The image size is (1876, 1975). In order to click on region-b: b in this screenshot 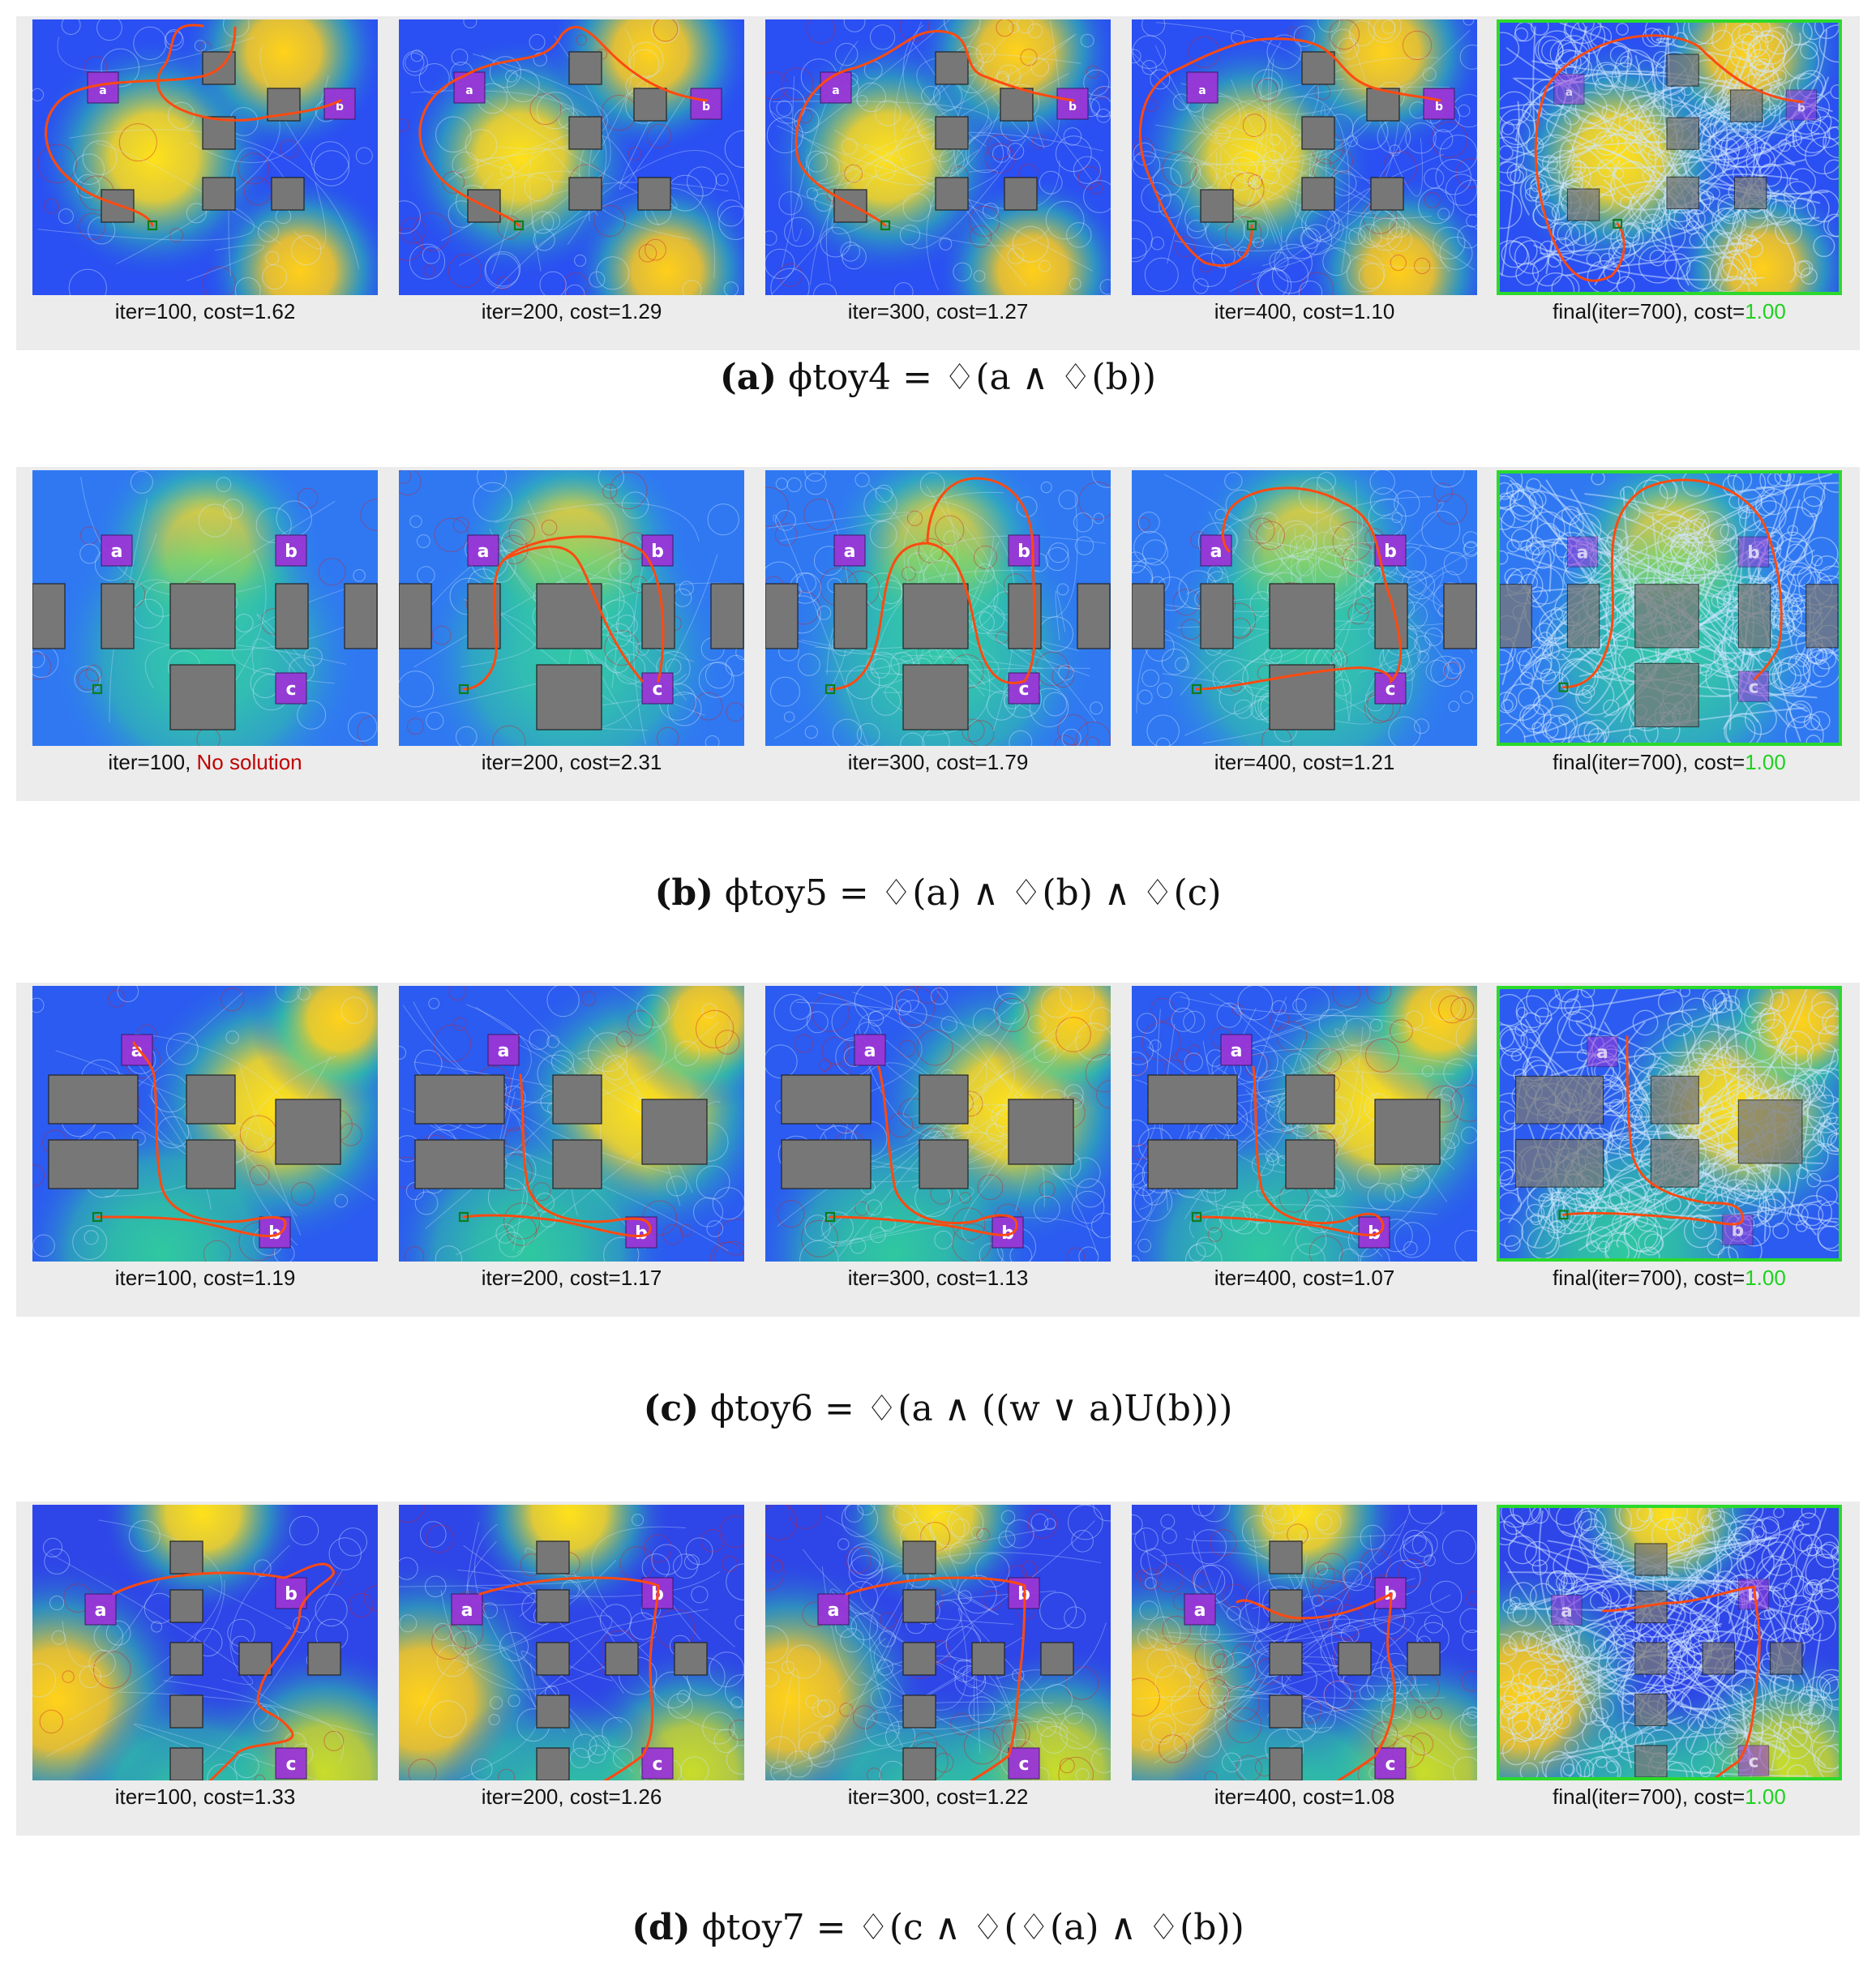, I will do `click(641, 1232)`.